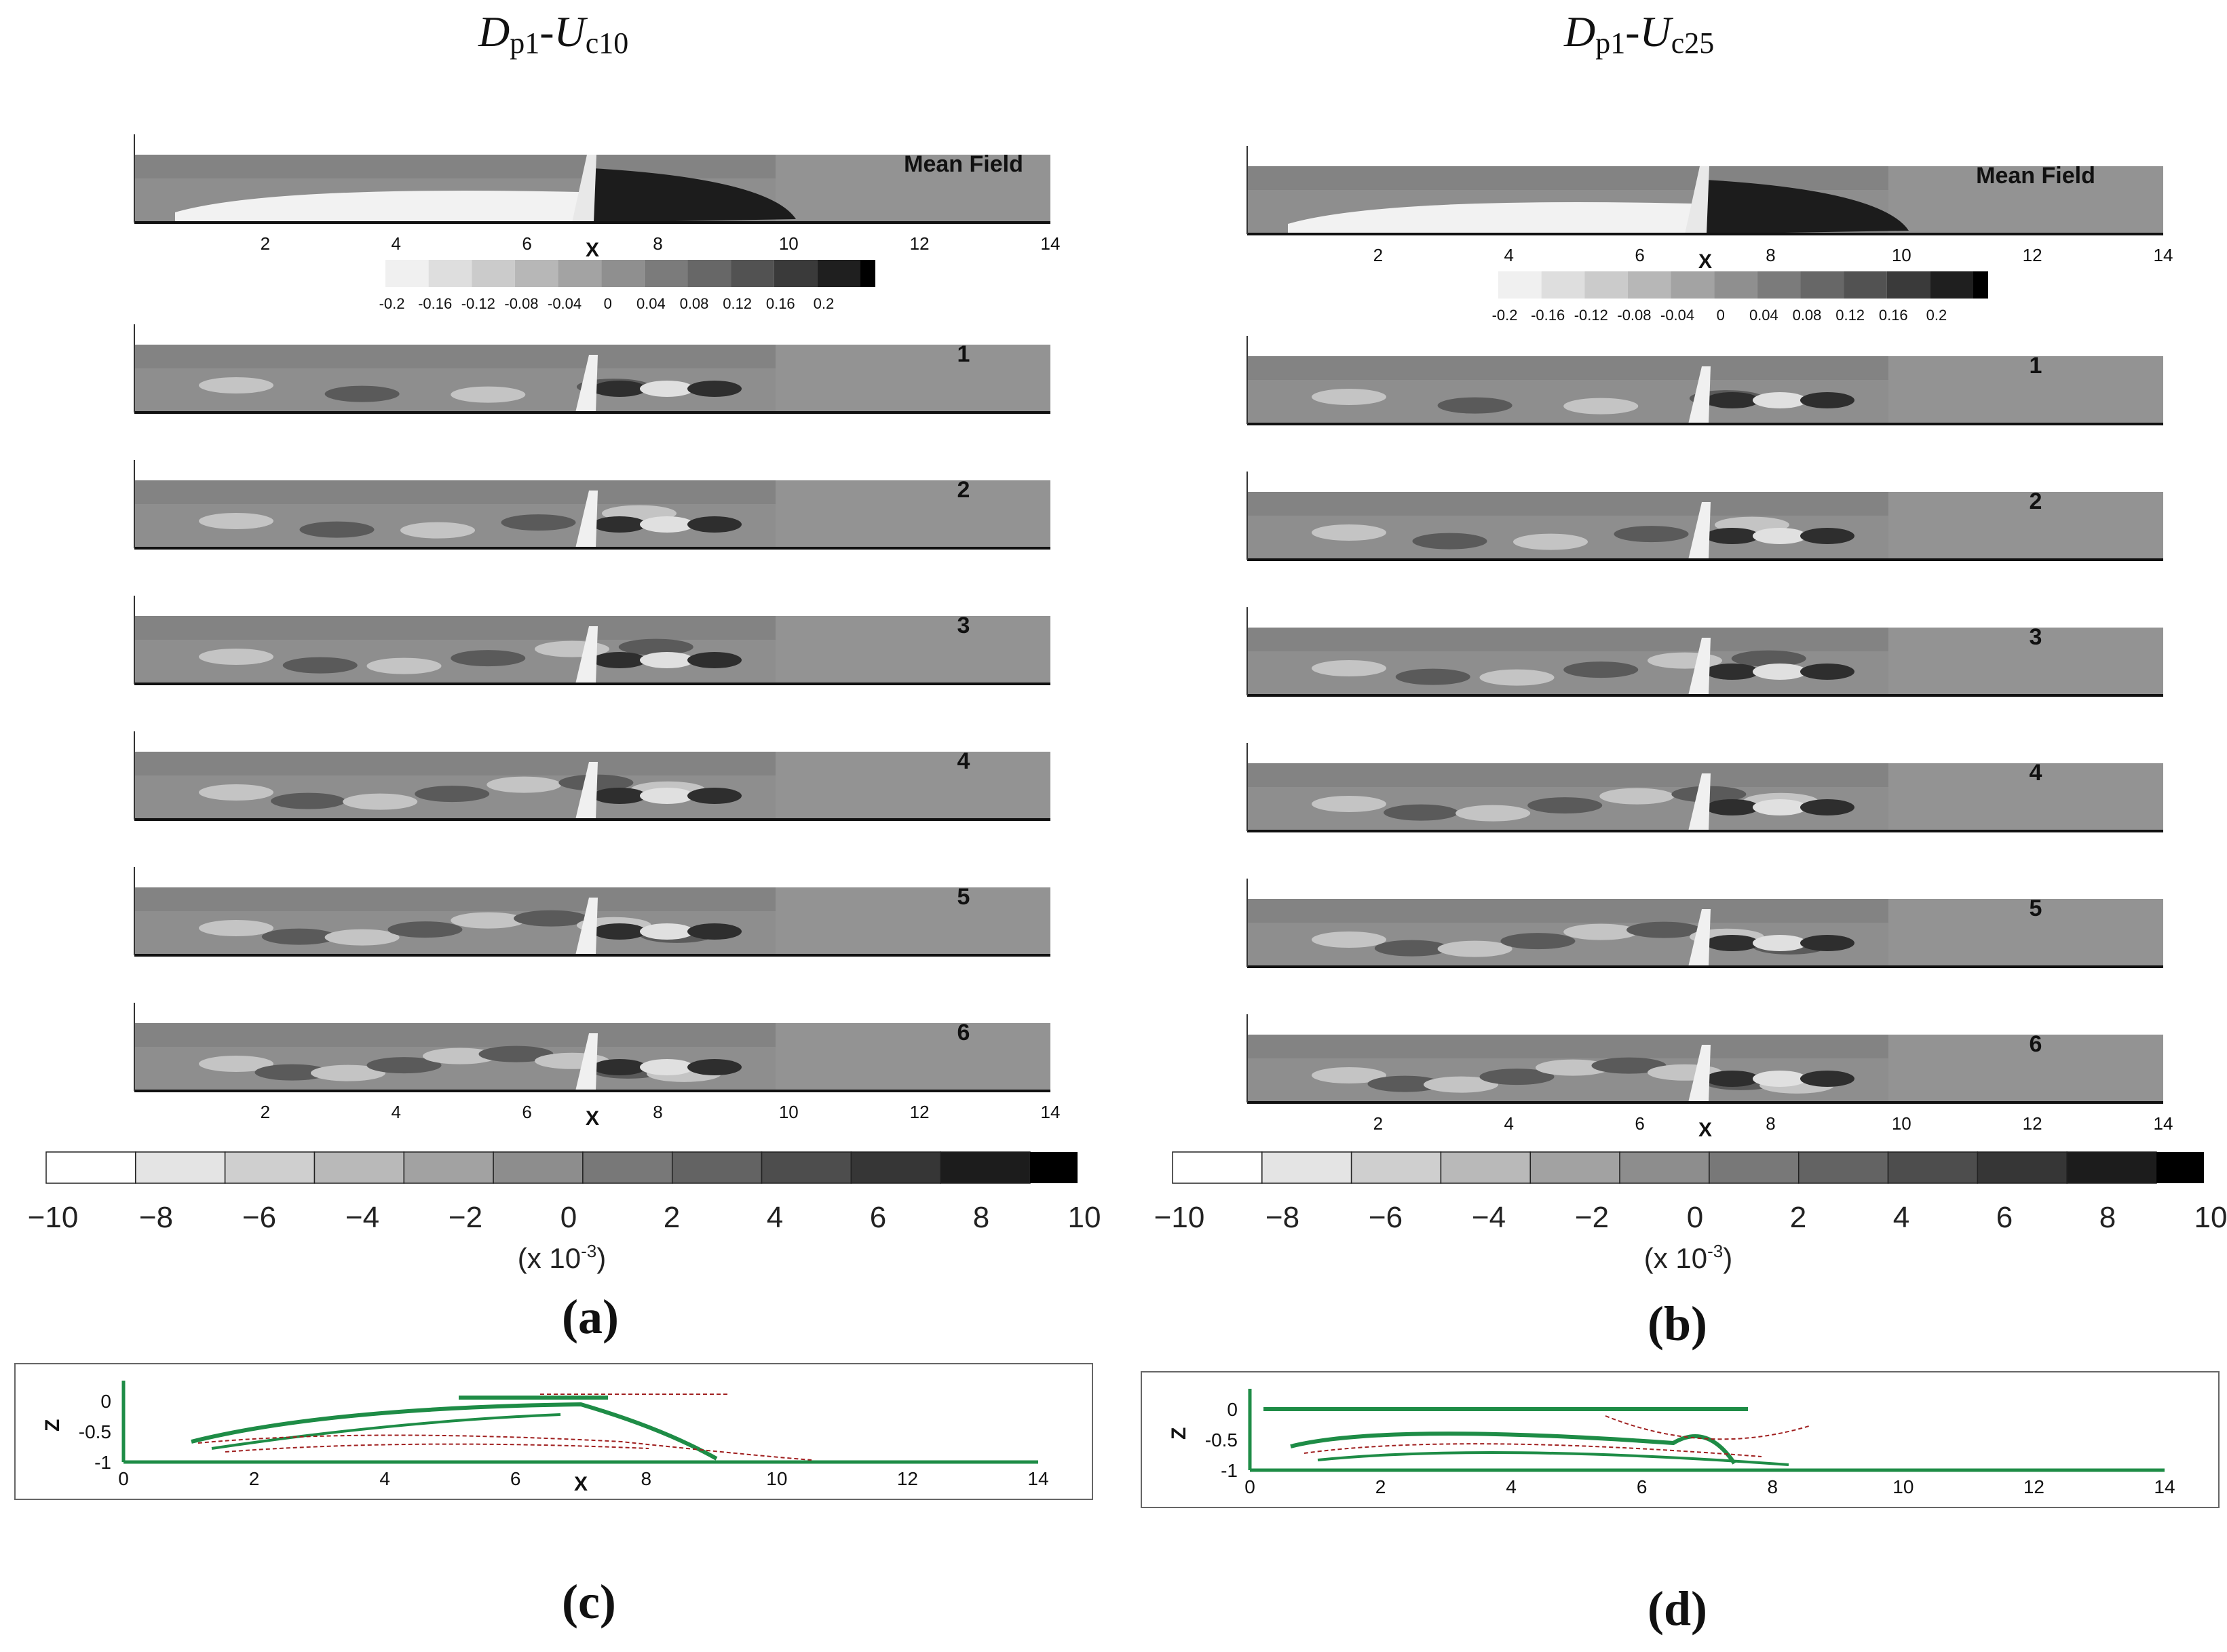 The width and height of the screenshot is (2227, 1652). Describe the element at coordinates (590, 1317) in the screenshot. I see `panel-label-a: (a)` at that location.